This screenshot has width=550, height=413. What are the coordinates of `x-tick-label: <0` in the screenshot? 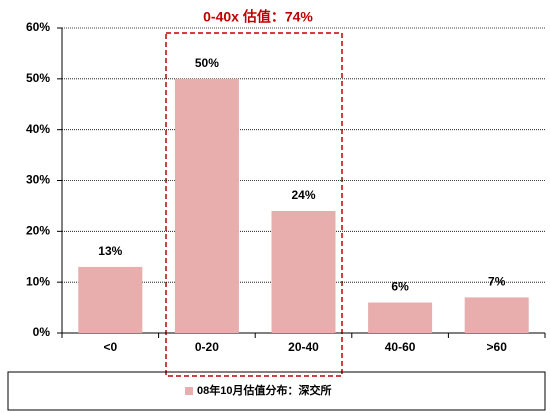 It's located at (110, 347).